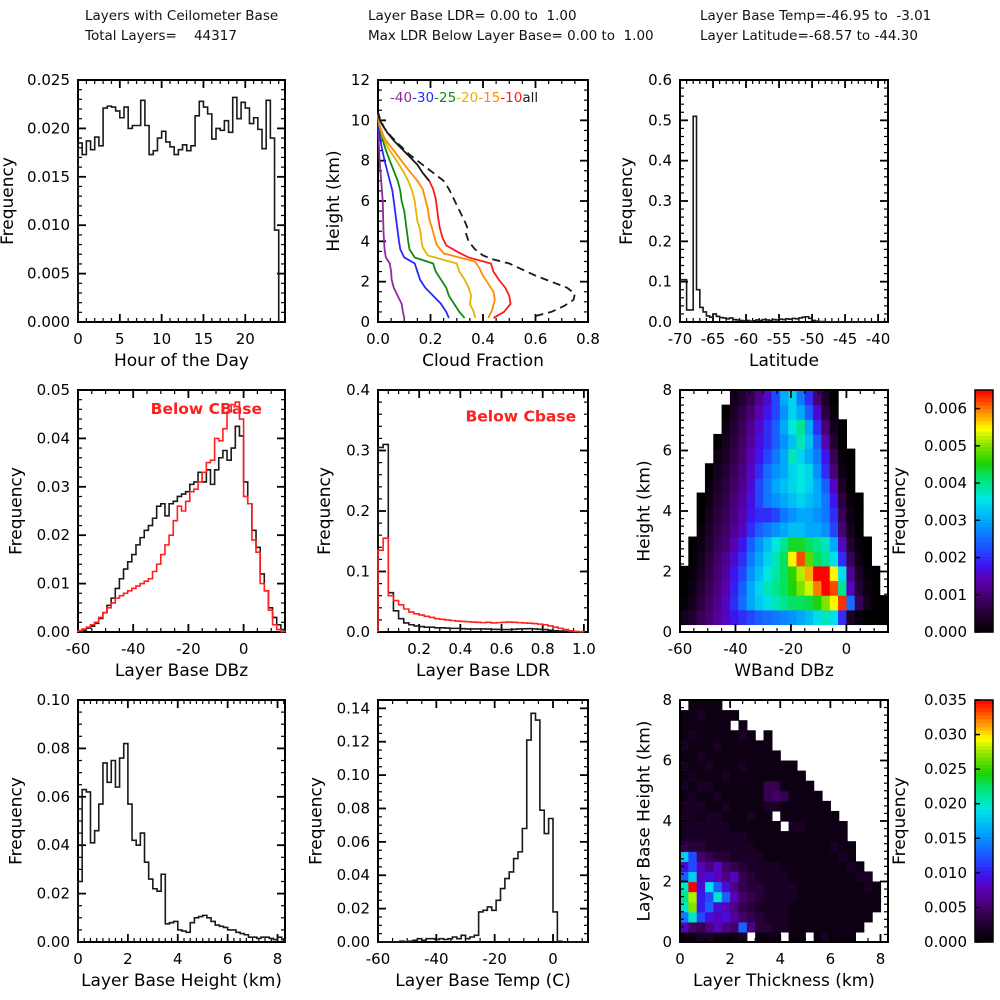  What do you see at coordinates (203, 339) in the screenshot?
I see `svg-text: 15` at bounding box center [203, 339].